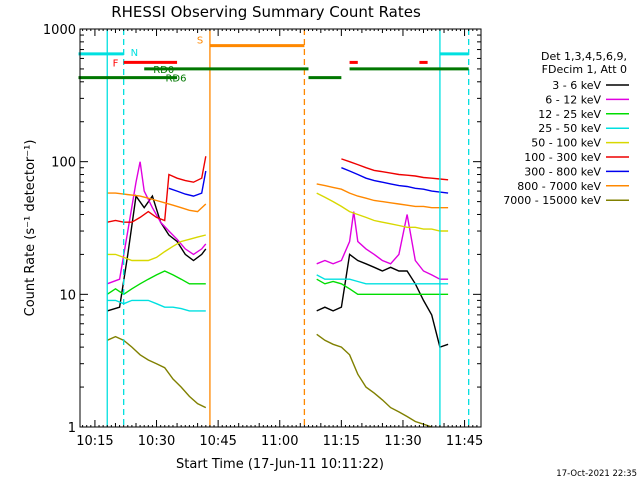 The width and height of the screenshot is (640, 480). I want to click on x-tick-label: 10:45, so click(217, 441).